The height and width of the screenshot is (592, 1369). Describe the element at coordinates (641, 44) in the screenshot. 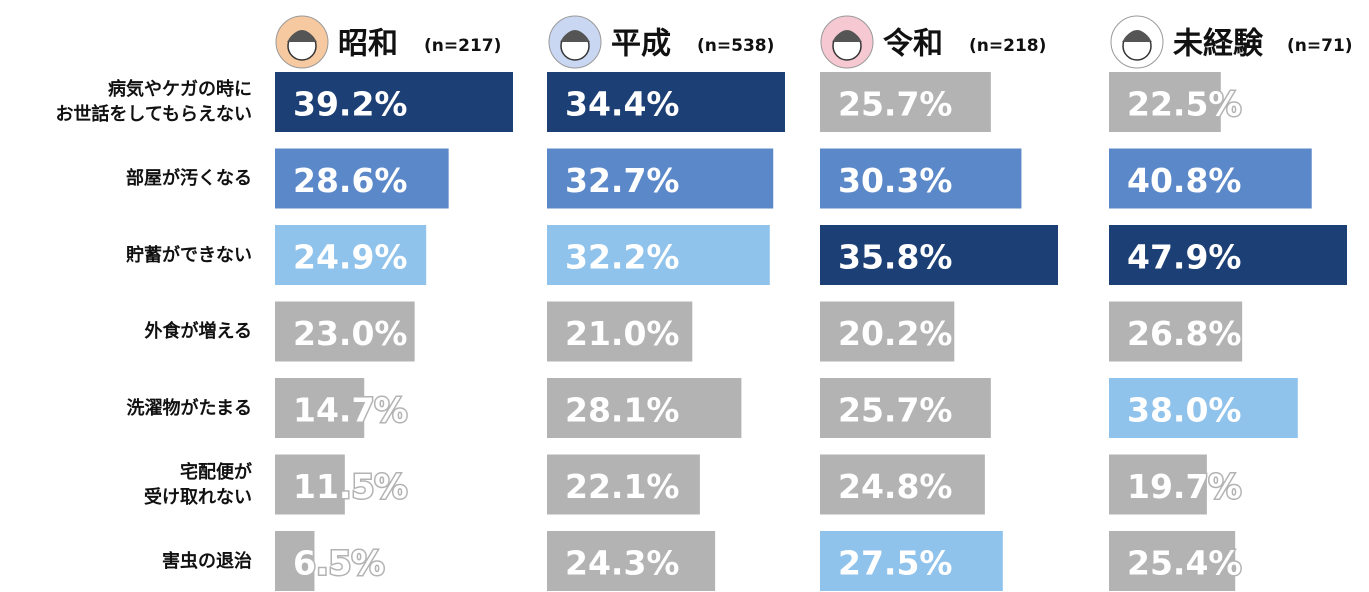

I see `panel-title: 平成` at that location.